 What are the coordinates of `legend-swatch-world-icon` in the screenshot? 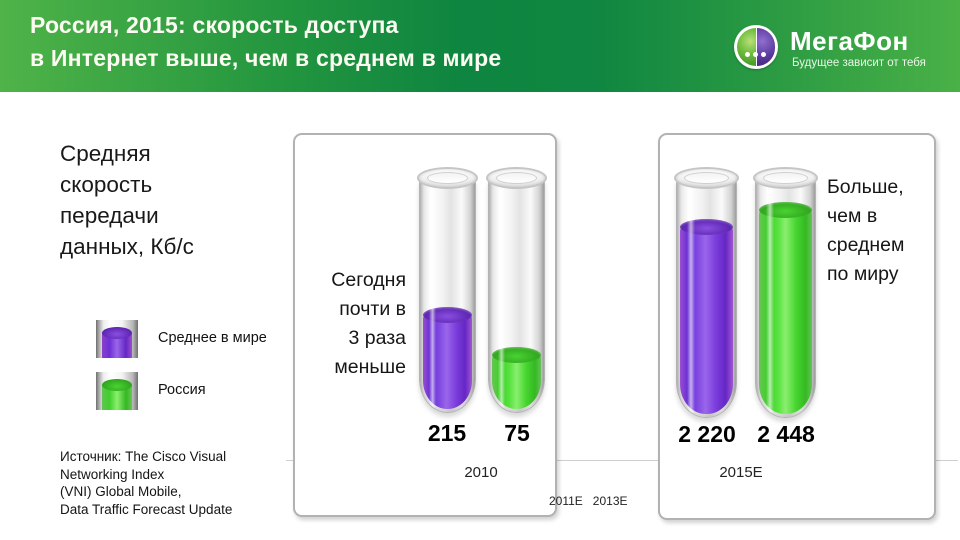 It's located at (117, 339).